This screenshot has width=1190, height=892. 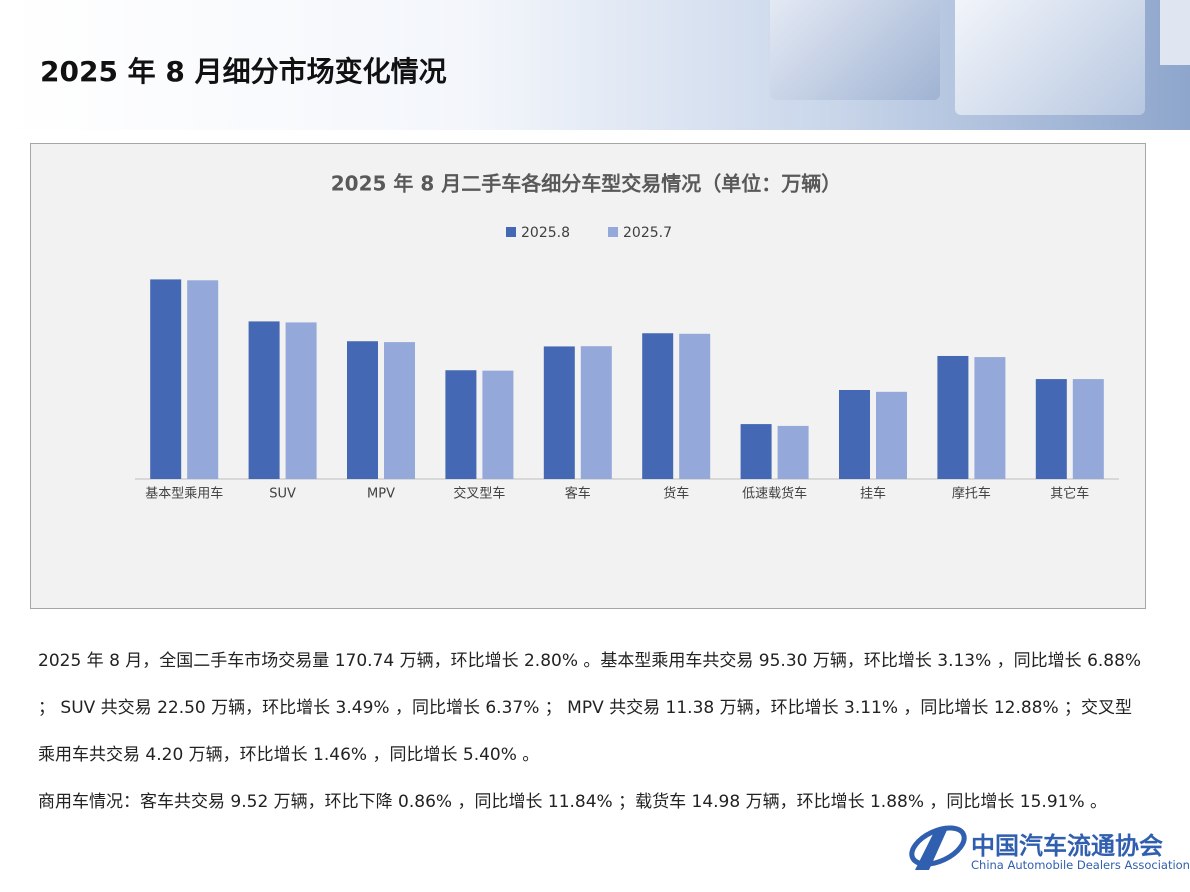 What do you see at coordinates (1069, 494) in the screenshot?
I see `x-tick-label: 其它车` at bounding box center [1069, 494].